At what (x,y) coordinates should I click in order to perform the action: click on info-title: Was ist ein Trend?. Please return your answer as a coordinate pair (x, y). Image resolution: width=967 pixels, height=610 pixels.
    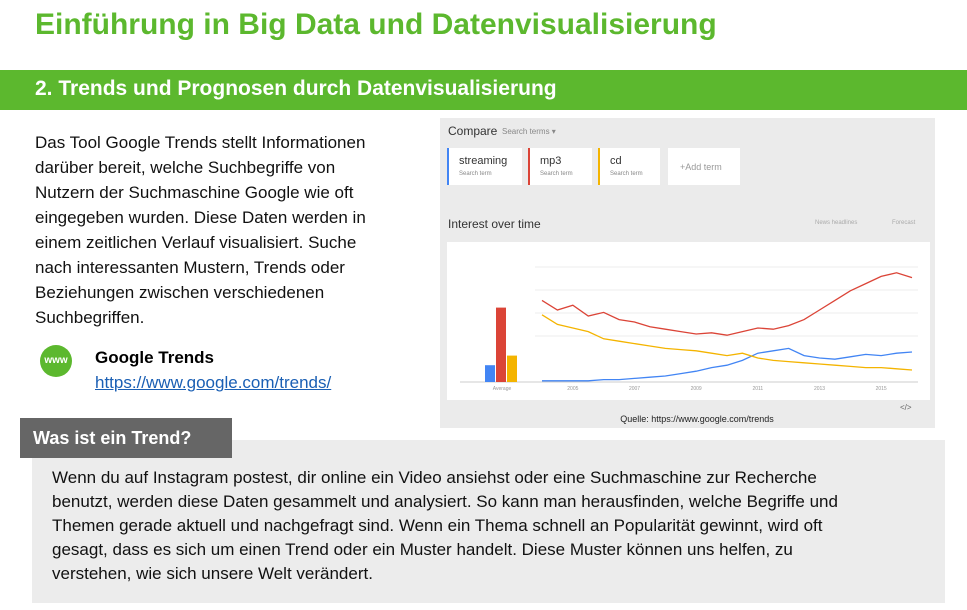
    Looking at the image, I should click on (126, 438).